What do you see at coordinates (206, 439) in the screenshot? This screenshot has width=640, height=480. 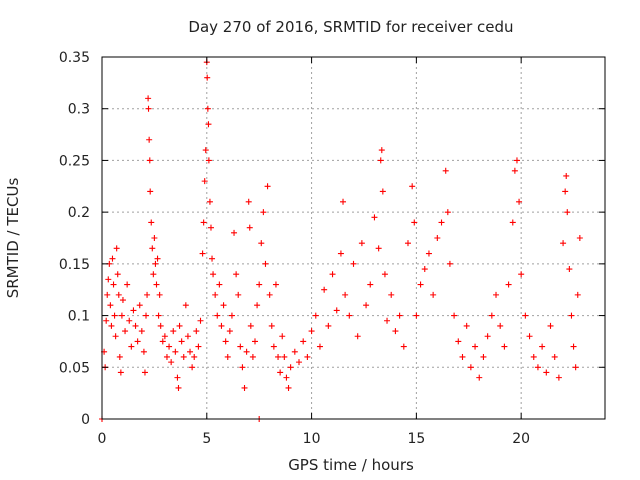 I see `x-tick-label: 5` at bounding box center [206, 439].